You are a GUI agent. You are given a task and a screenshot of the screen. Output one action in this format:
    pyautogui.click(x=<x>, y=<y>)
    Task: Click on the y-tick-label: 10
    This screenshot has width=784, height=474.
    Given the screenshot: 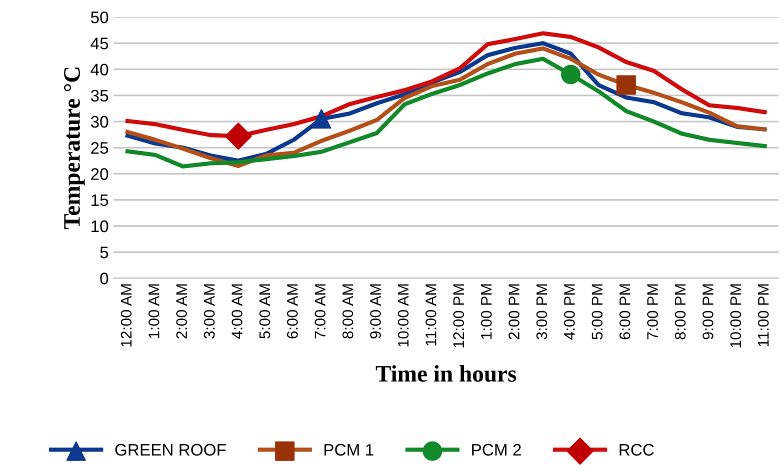 What is the action you would take?
    pyautogui.click(x=100, y=226)
    